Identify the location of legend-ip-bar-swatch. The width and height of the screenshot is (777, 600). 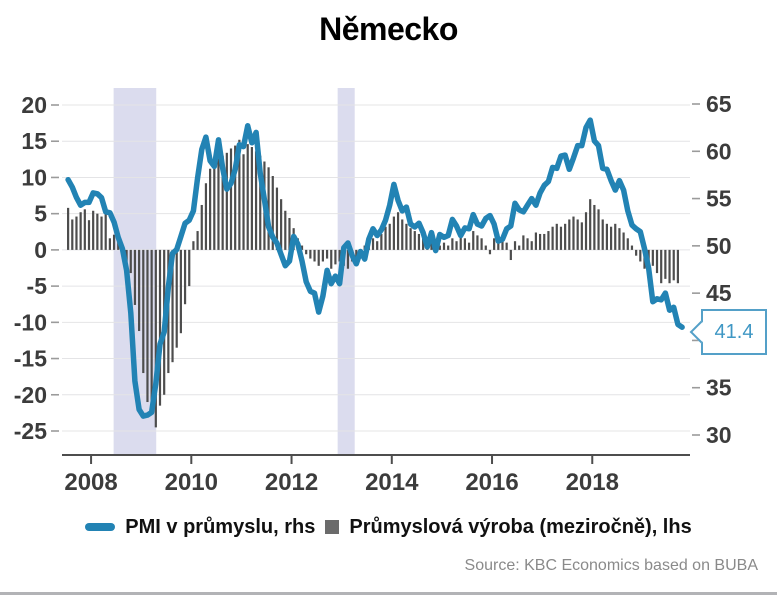
(332, 527).